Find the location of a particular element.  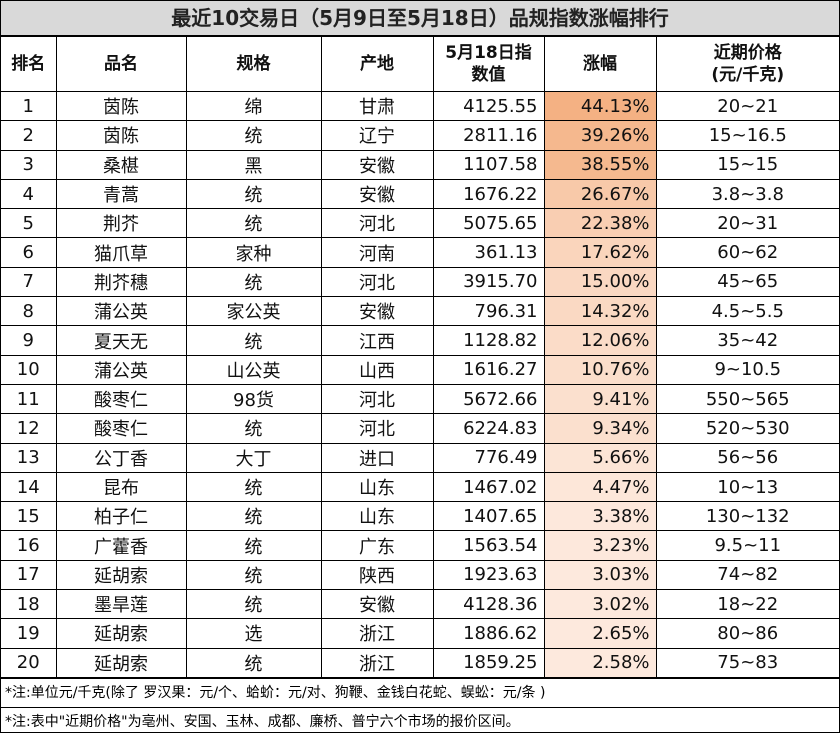

table-cell: 陕西 is located at coordinates (377, 575).